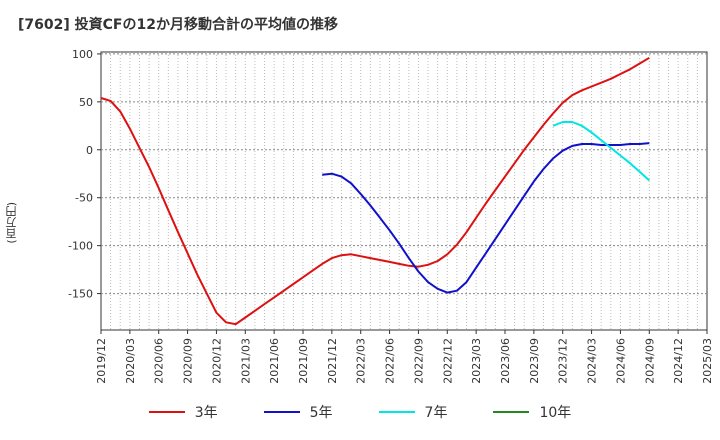 The width and height of the screenshot is (720, 440). What do you see at coordinates (707, 361) in the screenshot?
I see `x-tick-label: 2025/03` at bounding box center [707, 361].